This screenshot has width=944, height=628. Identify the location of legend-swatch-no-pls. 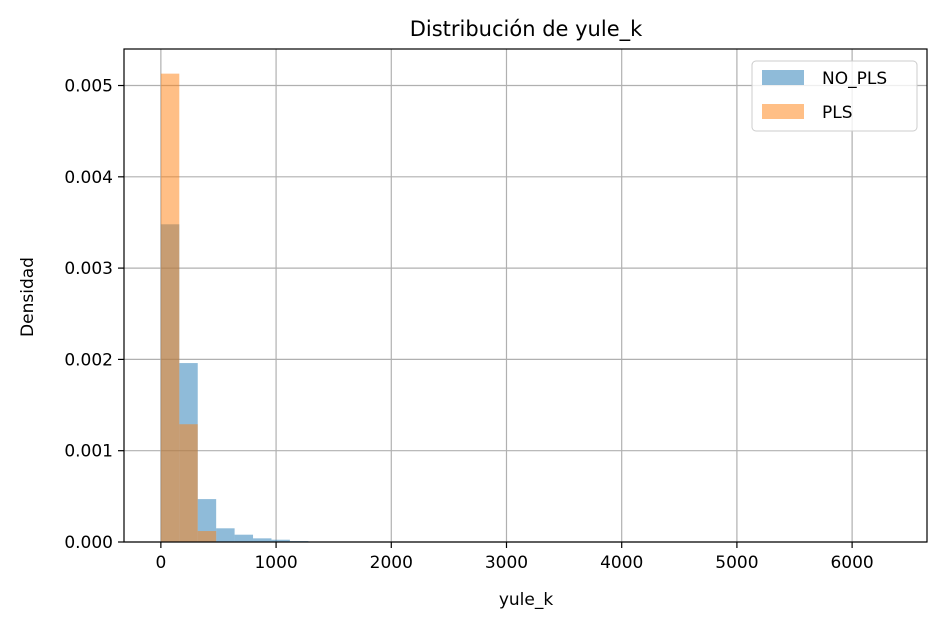
(783, 77).